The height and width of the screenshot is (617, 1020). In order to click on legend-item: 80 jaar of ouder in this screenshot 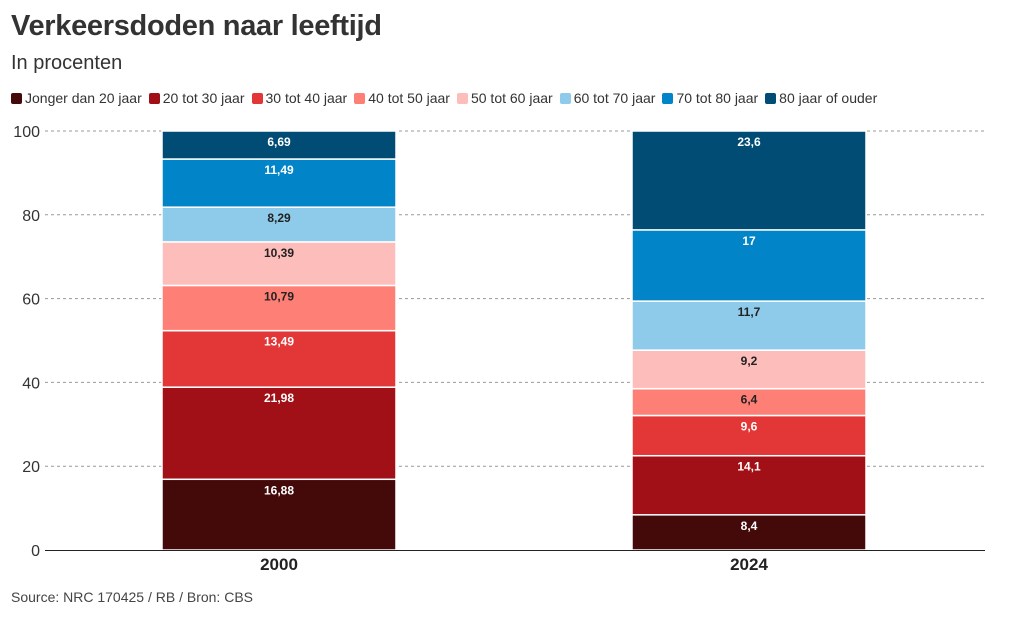, I will do `click(821, 98)`.